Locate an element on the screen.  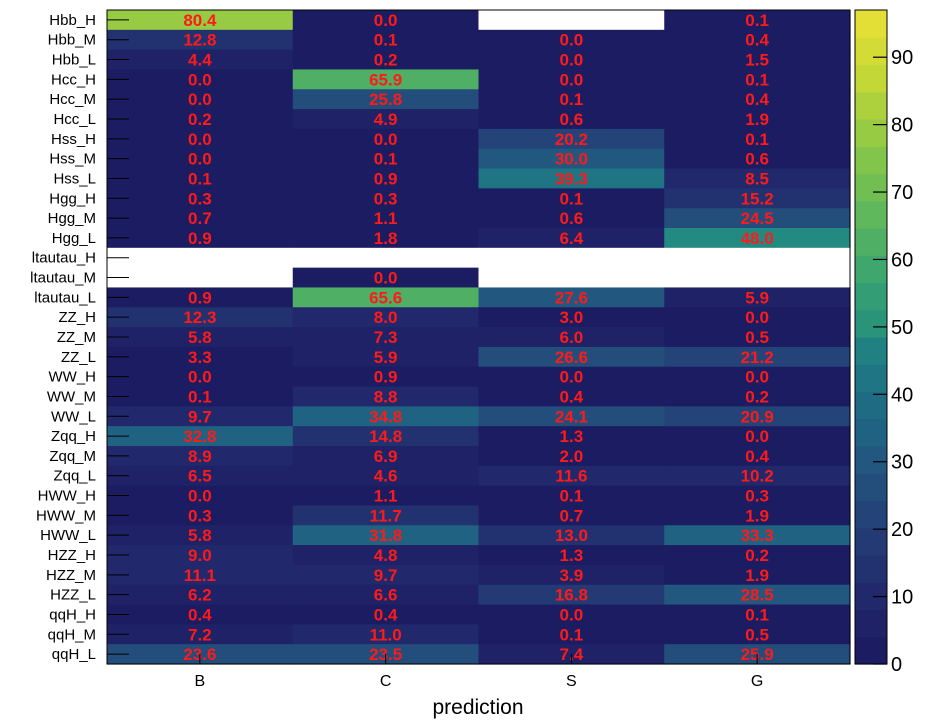
row-label: Hcc_L is located at coordinates (74, 119).